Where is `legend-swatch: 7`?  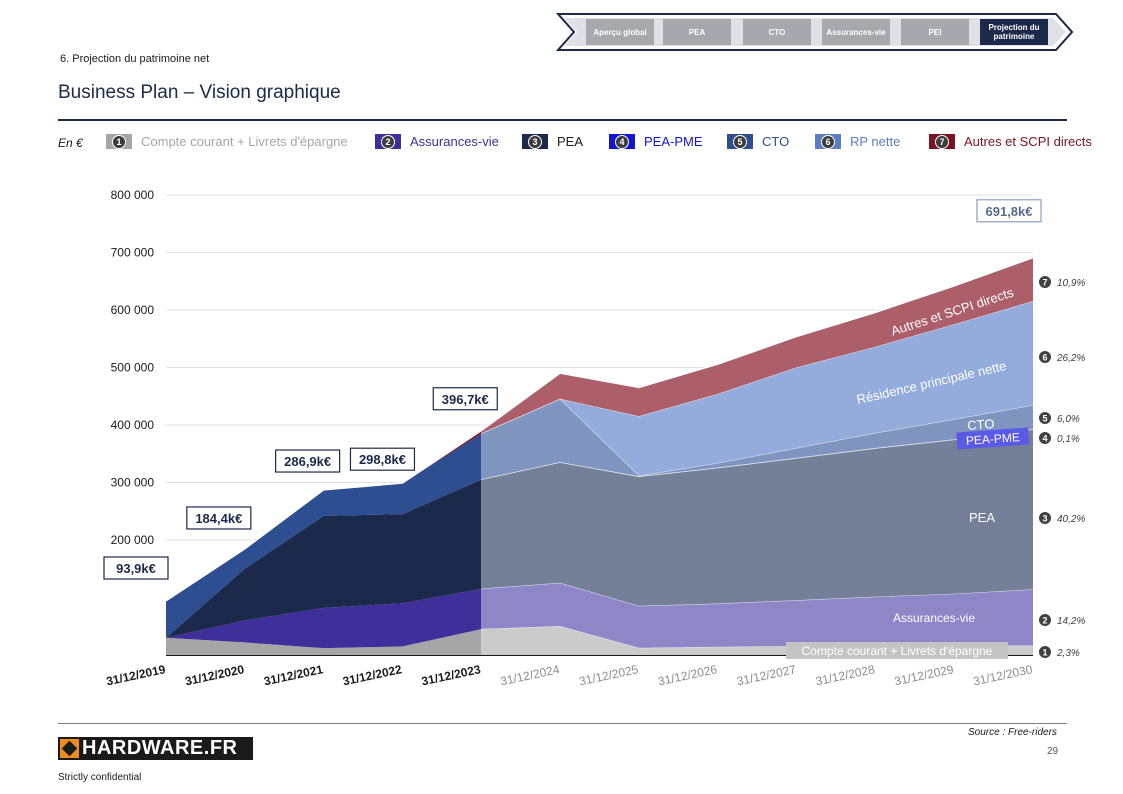 legend-swatch: 7 is located at coordinates (942, 141).